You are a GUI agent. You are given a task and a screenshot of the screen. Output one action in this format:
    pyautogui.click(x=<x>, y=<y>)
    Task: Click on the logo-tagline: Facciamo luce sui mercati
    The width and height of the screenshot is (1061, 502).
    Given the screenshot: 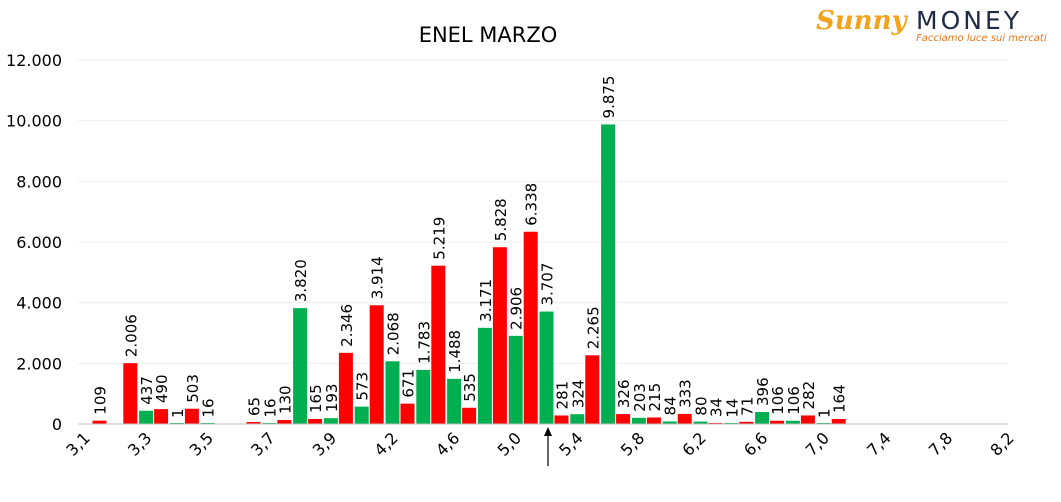 What is the action you would take?
    pyautogui.click(x=981, y=38)
    